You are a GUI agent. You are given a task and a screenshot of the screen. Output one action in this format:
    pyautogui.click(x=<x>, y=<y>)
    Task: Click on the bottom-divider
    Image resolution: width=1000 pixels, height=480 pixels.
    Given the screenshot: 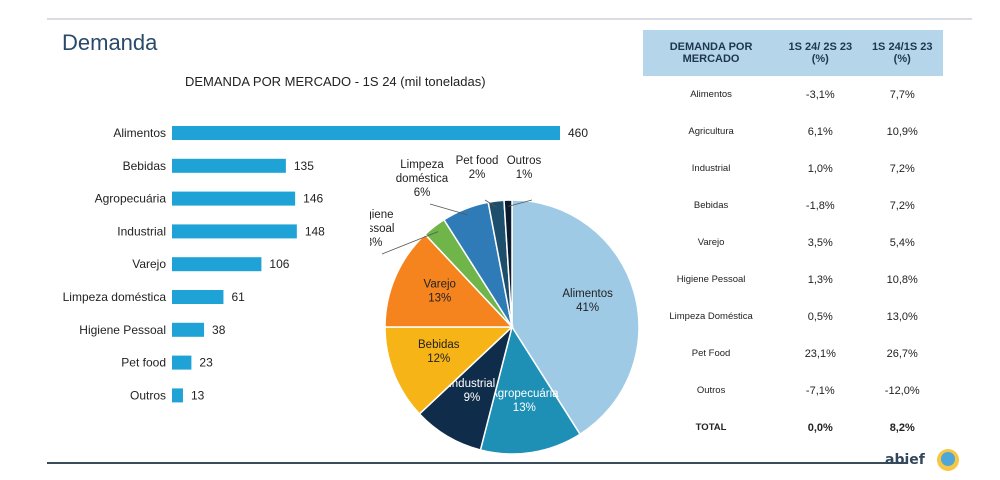 What is the action you would take?
    pyautogui.click(x=477, y=463)
    